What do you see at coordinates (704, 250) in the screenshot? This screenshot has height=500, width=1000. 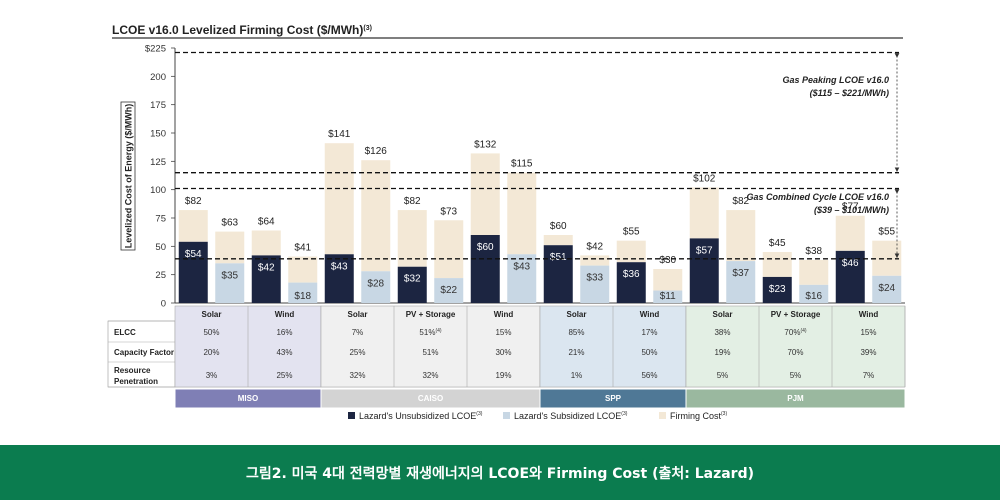 I see `bar-base-label: $57` at bounding box center [704, 250].